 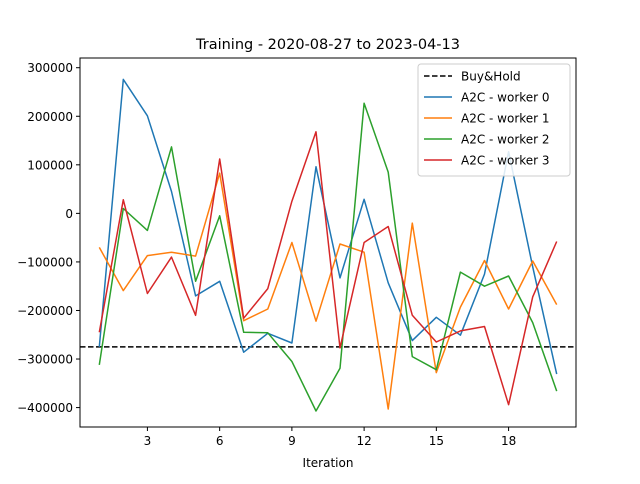 What do you see at coordinates (328, 463) in the screenshot?
I see `x-axis-label: Iteration` at bounding box center [328, 463].